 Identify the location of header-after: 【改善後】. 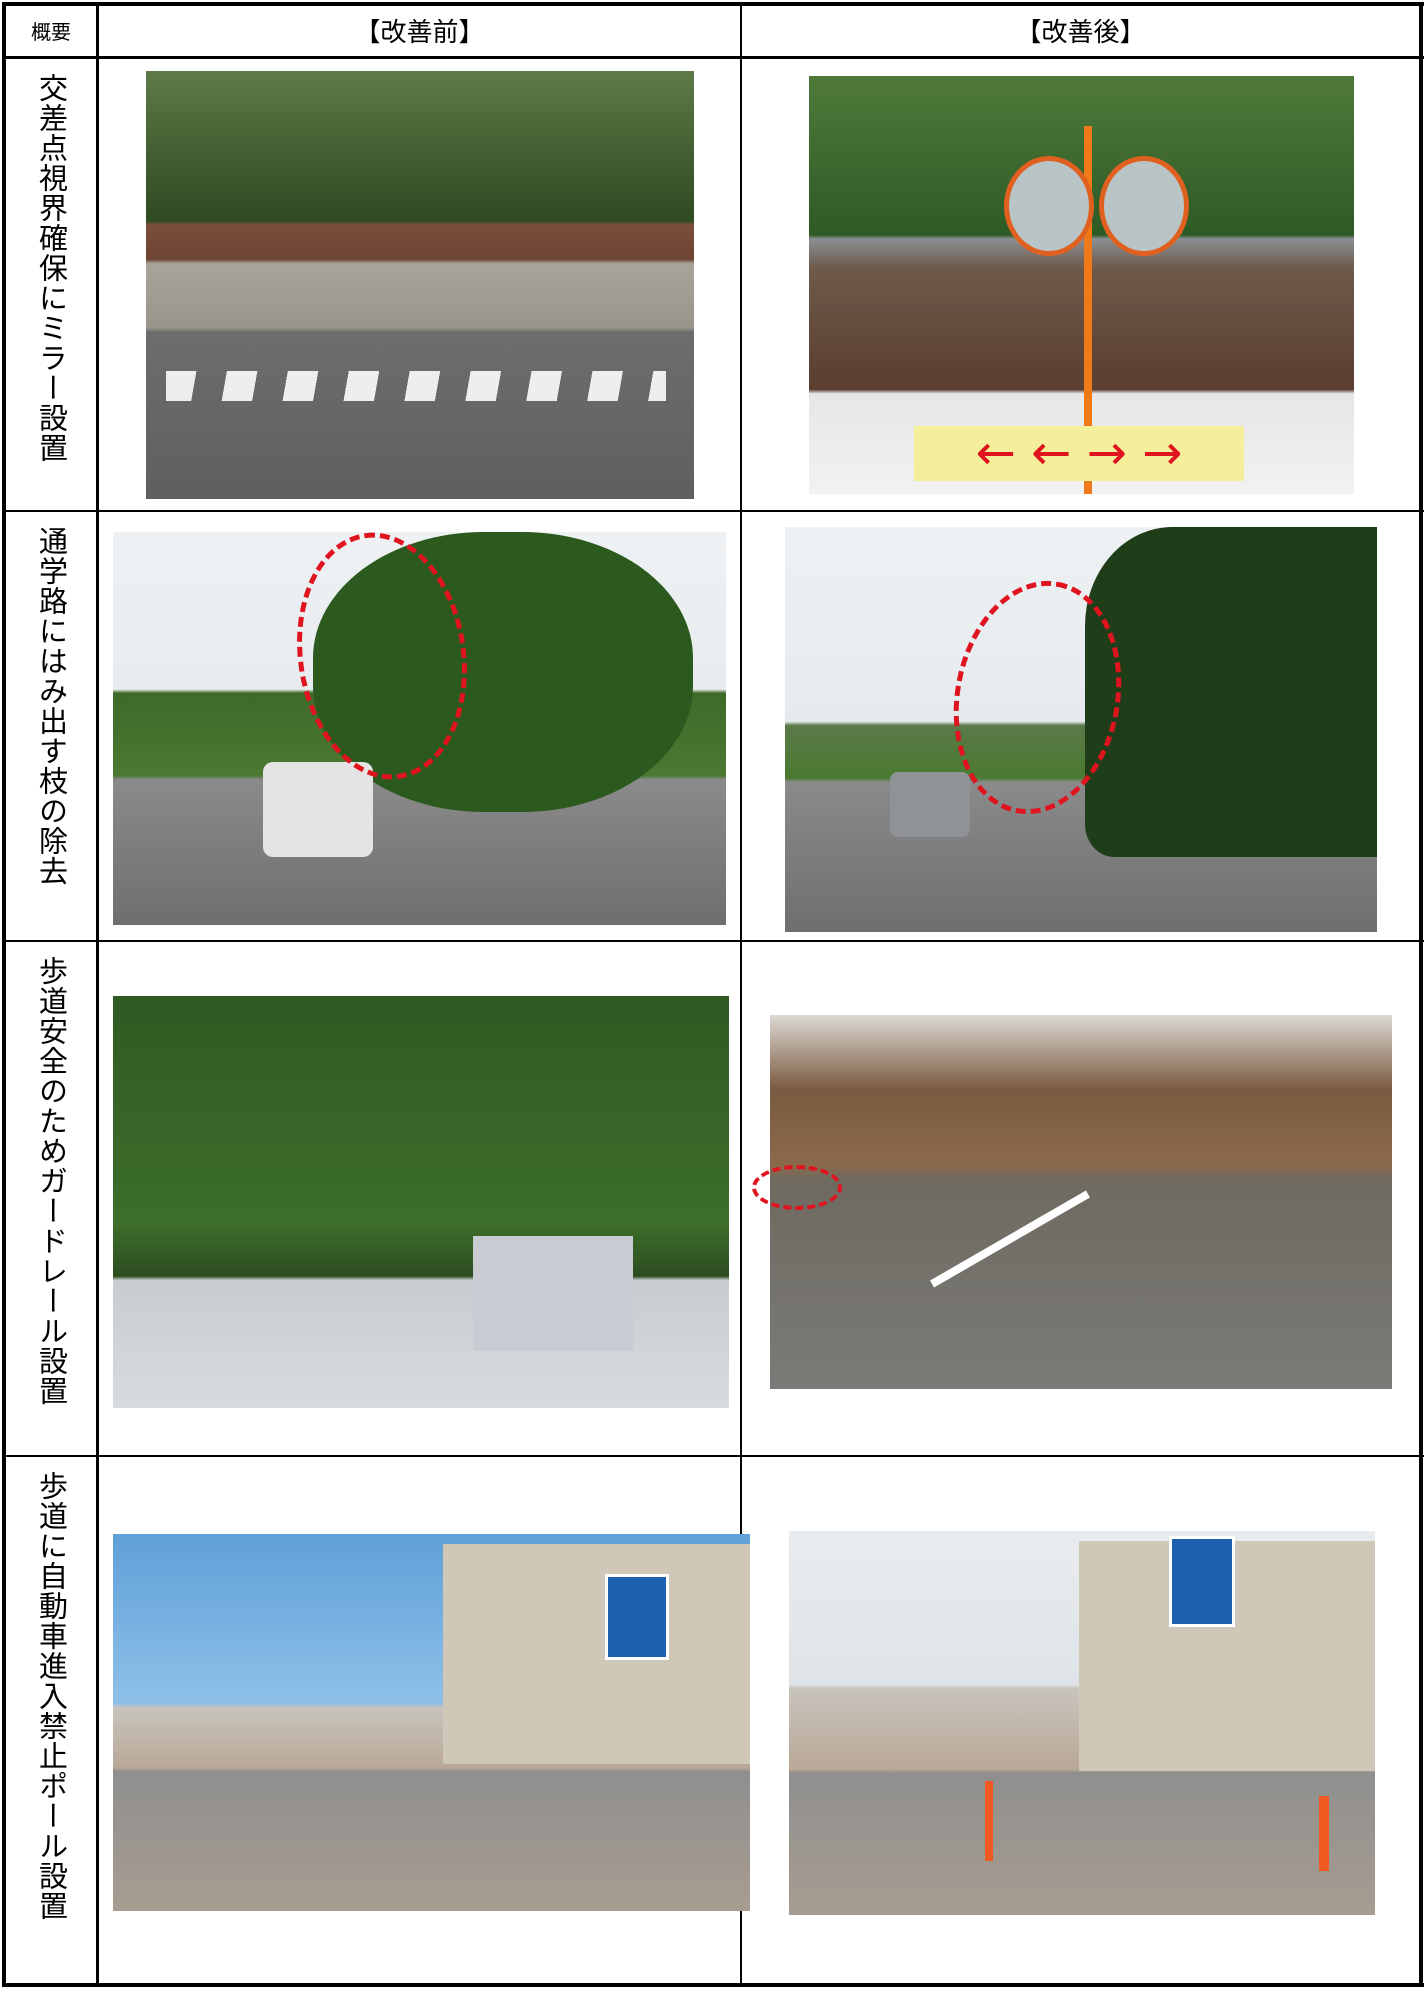
(1080, 33).